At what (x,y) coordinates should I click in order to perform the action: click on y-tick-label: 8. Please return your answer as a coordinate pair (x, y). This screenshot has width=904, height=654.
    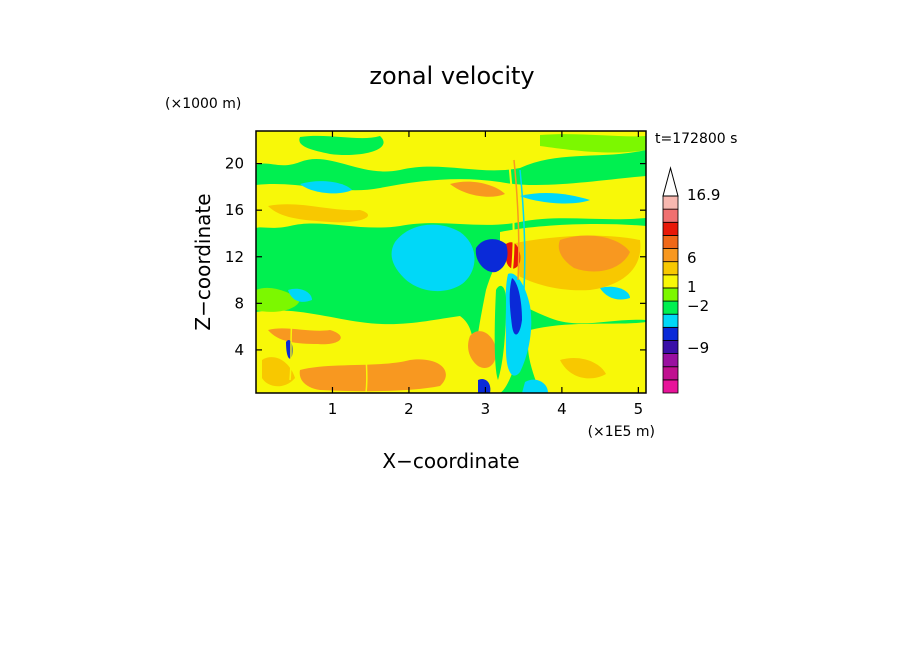
    Looking at the image, I should click on (239, 303).